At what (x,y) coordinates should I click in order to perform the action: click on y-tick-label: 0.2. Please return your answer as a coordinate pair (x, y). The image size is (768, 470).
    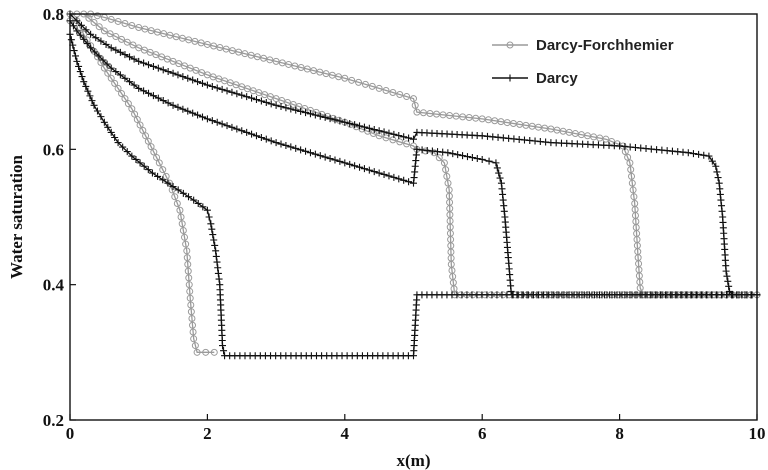
    Looking at the image, I should click on (53, 420).